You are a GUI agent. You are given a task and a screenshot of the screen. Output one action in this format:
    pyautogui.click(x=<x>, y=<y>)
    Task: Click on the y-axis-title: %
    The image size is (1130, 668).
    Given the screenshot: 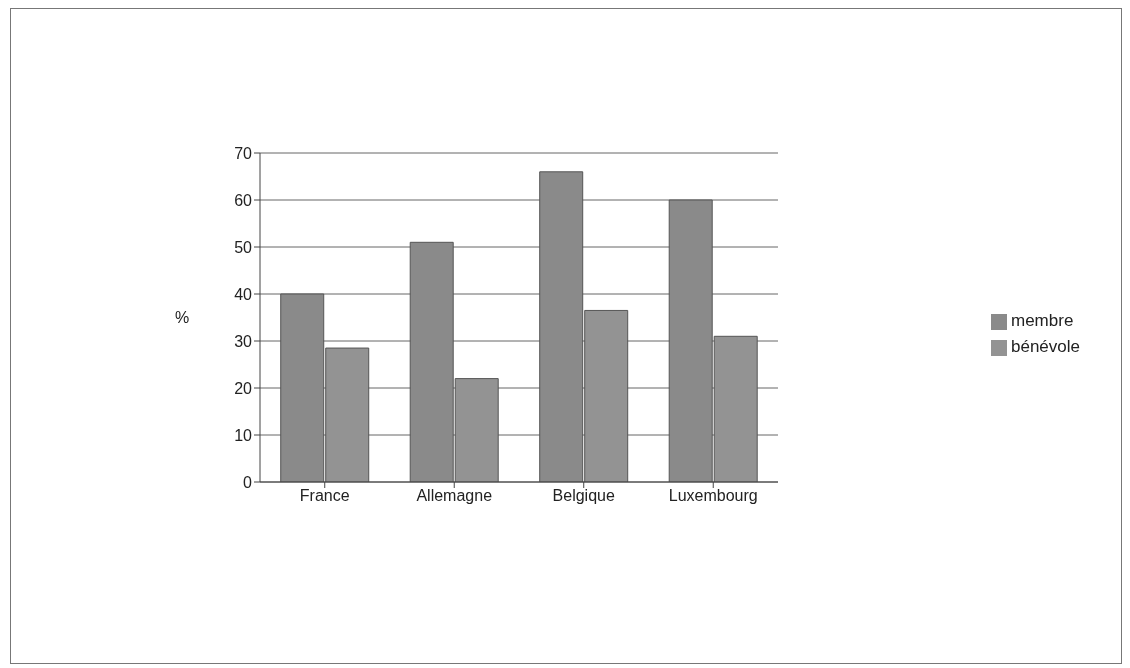 What is the action you would take?
    pyautogui.click(x=182, y=318)
    